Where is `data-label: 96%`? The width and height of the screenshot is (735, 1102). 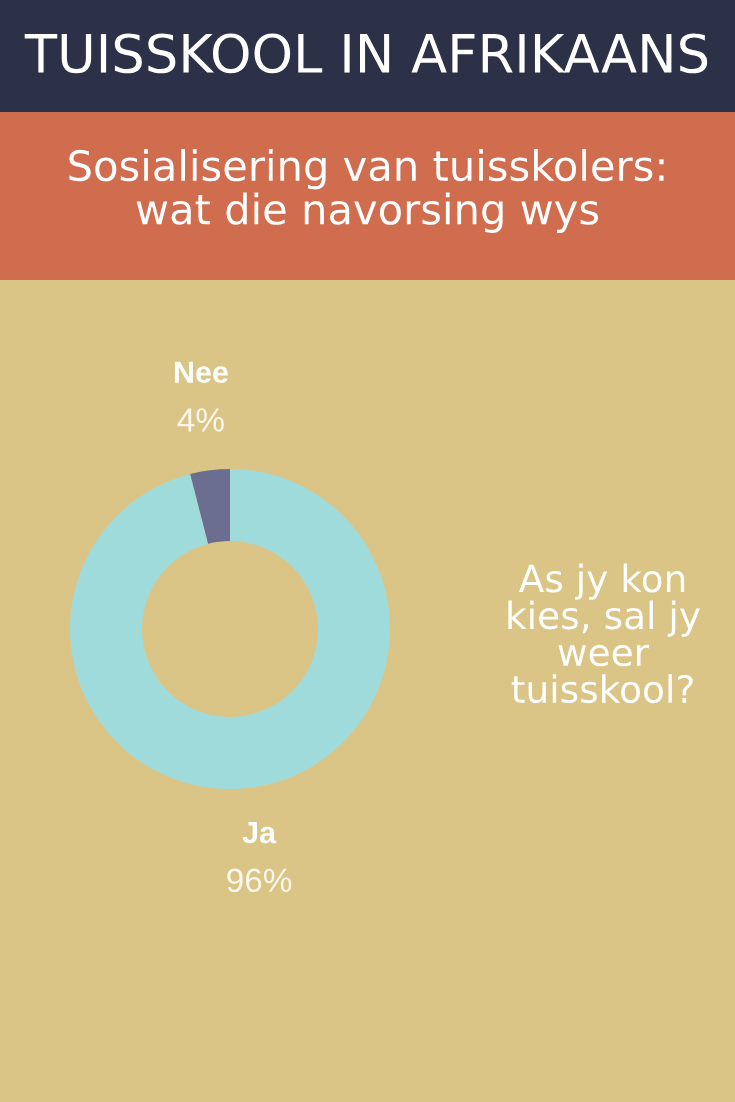 data-label: 96% is located at coordinates (259, 880).